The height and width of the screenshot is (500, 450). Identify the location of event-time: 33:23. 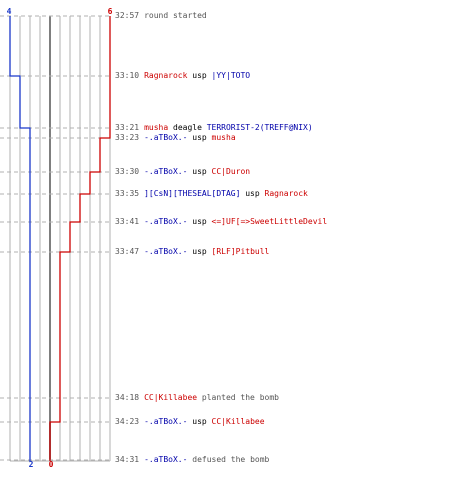
(127, 137).